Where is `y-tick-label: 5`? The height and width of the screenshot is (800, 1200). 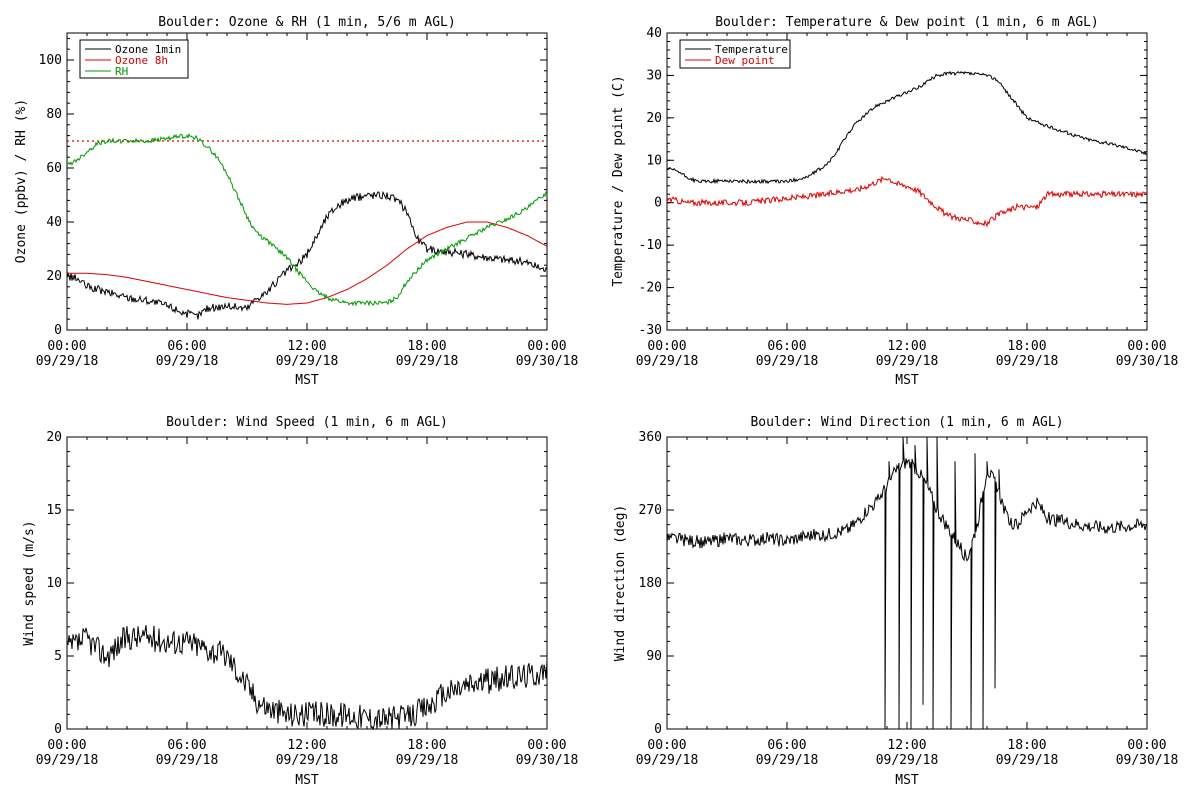 y-tick-label: 5 is located at coordinates (58, 656).